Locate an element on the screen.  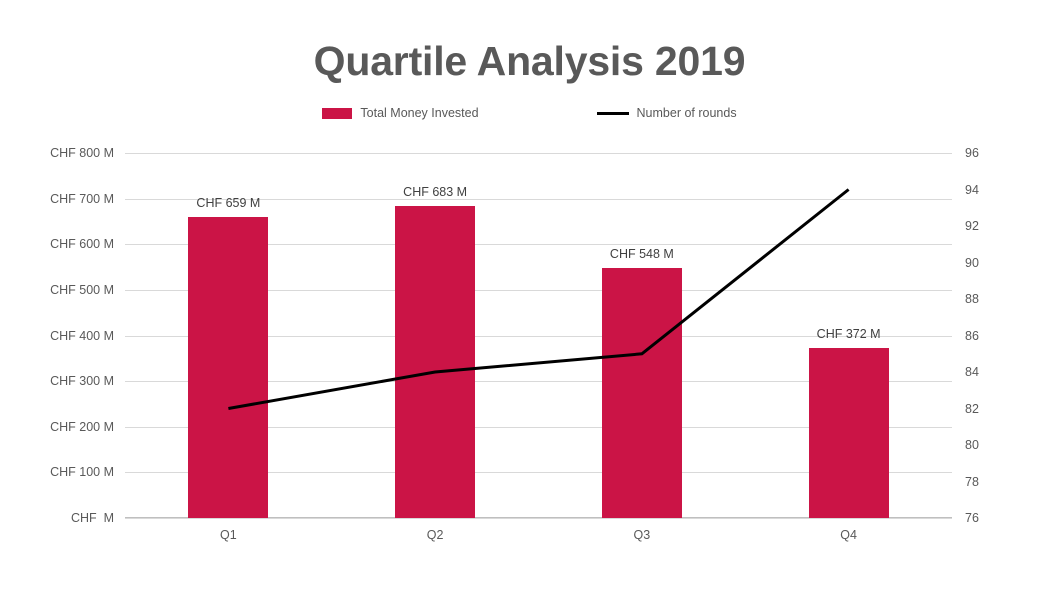
y-axis-left-tick-label: CHF 400 M is located at coordinates (82, 335).